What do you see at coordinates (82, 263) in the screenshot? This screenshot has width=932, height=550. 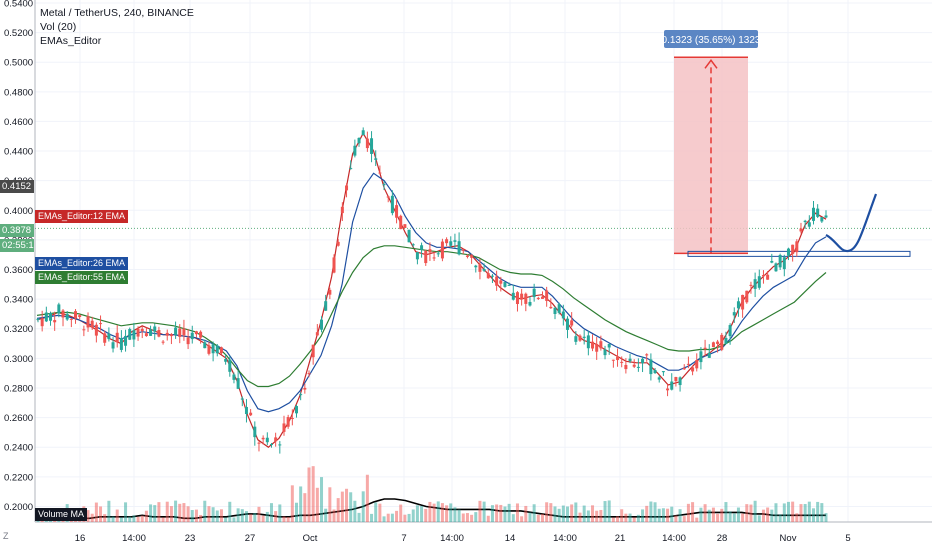 I see `ema26-label: EMAs_Editor:26 EMA` at bounding box center [82, 263].